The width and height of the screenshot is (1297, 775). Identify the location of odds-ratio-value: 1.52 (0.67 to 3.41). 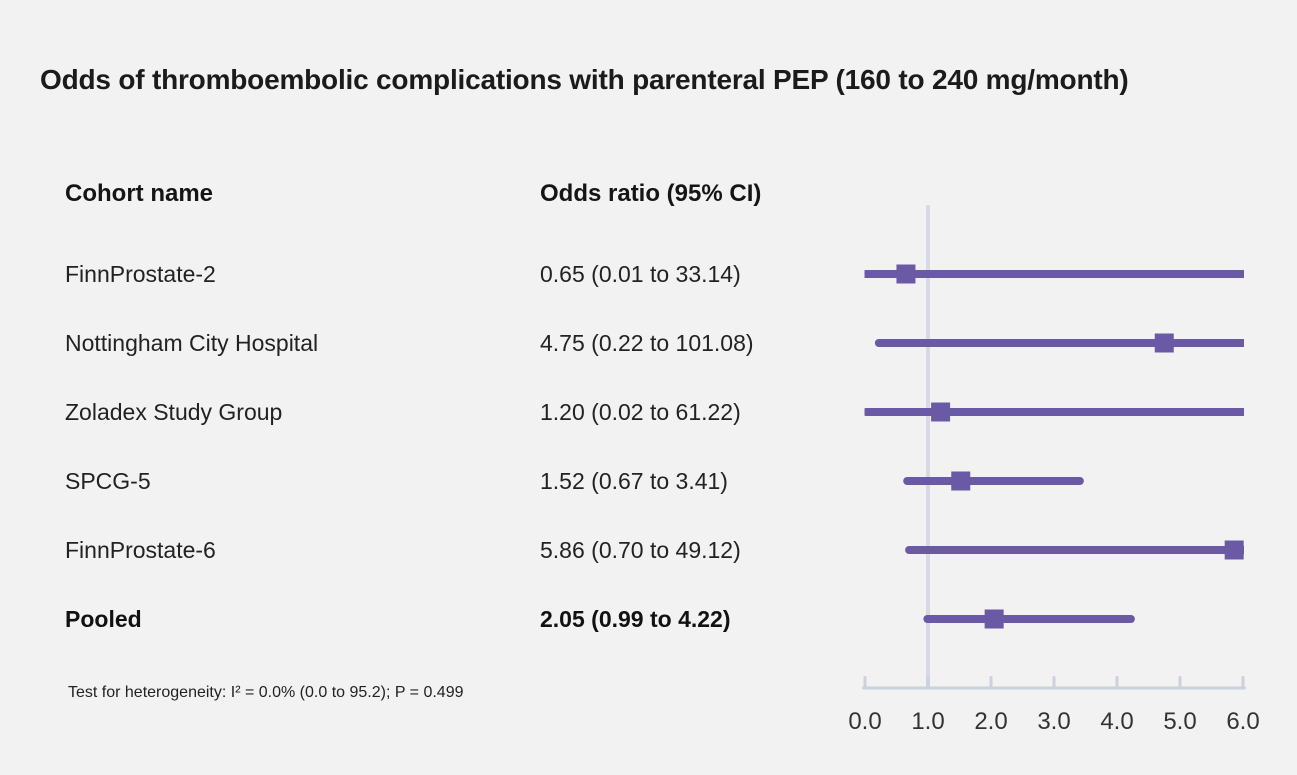
(634, 481).